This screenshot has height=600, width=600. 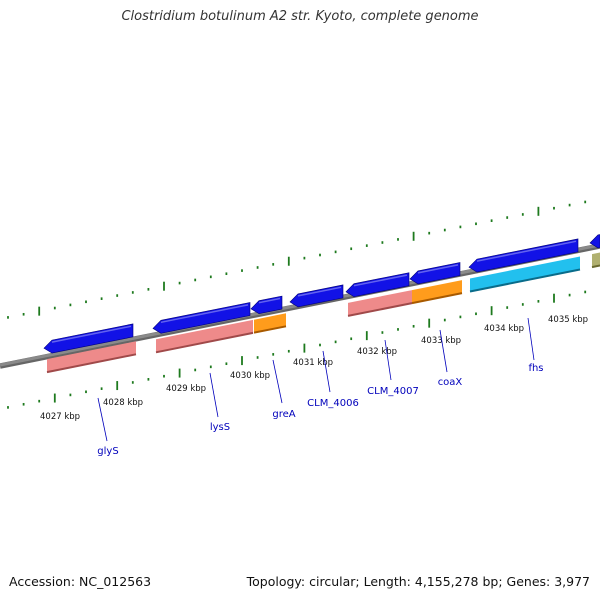 I want to click on scale-label-4030: 4030 kbp, so click(x=250, y=376).